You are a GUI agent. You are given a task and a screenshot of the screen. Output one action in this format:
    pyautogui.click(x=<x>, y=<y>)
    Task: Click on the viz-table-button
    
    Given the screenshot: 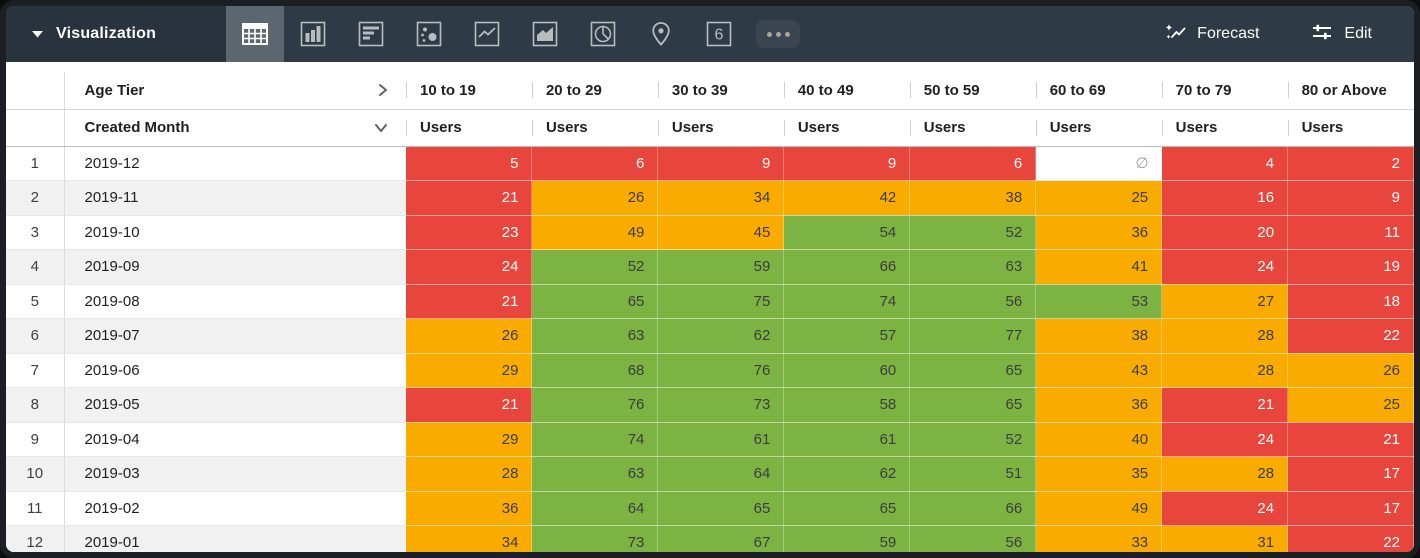 What is the action you would take?
    pyautogui.click(x=255, y=34)
    